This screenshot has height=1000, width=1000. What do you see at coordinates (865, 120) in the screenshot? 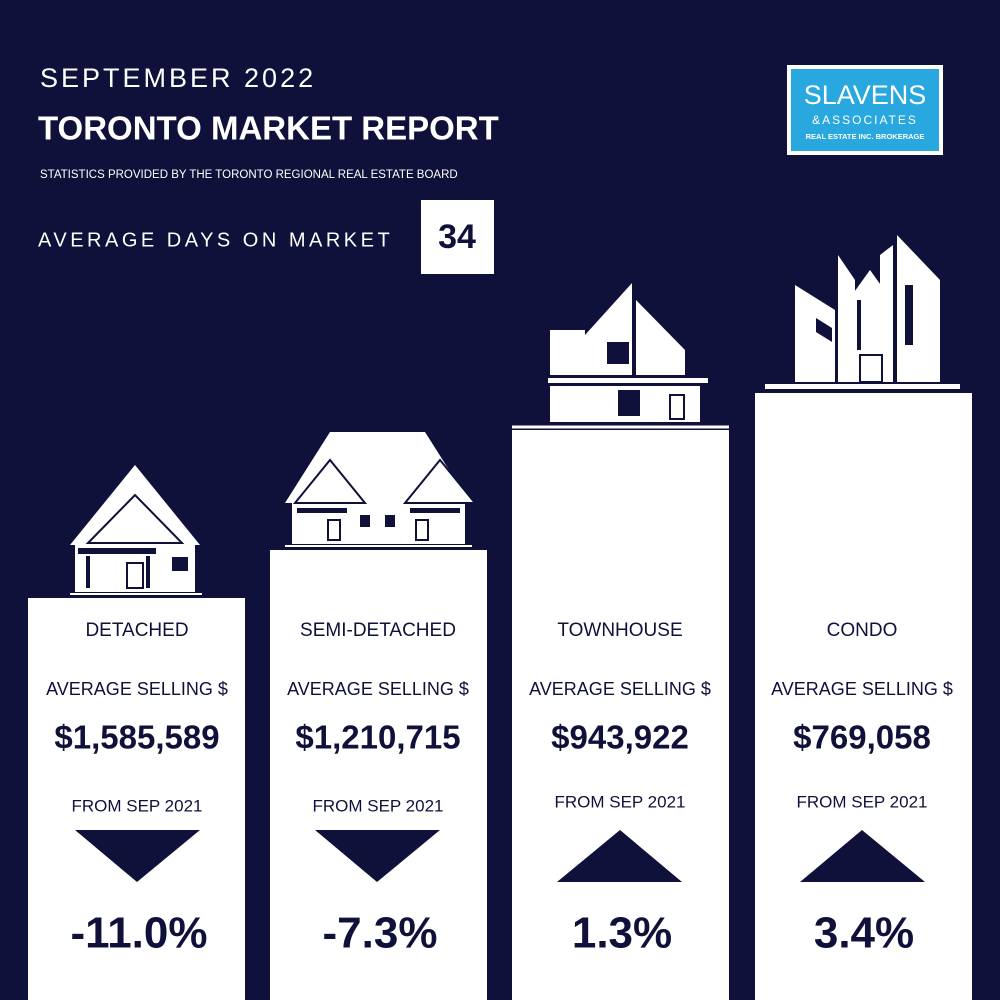
I see `logo-sub: &ASSOCIATES` at bounding box center [865, 120].